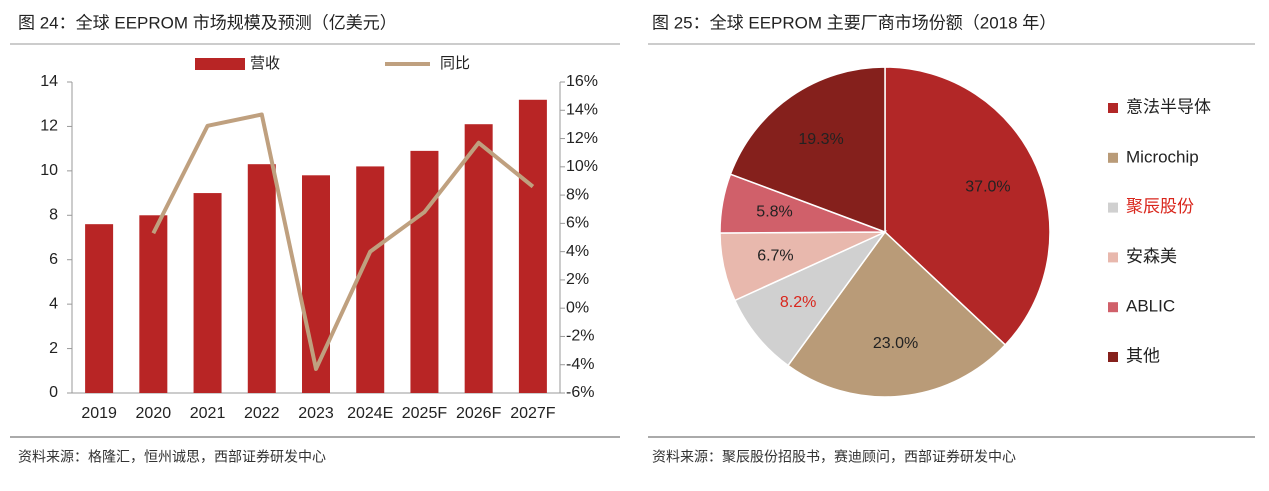  Describe the element at coordinates (580, 336) in the screenshot. I see `y2-tick-label: -2%` at that location.